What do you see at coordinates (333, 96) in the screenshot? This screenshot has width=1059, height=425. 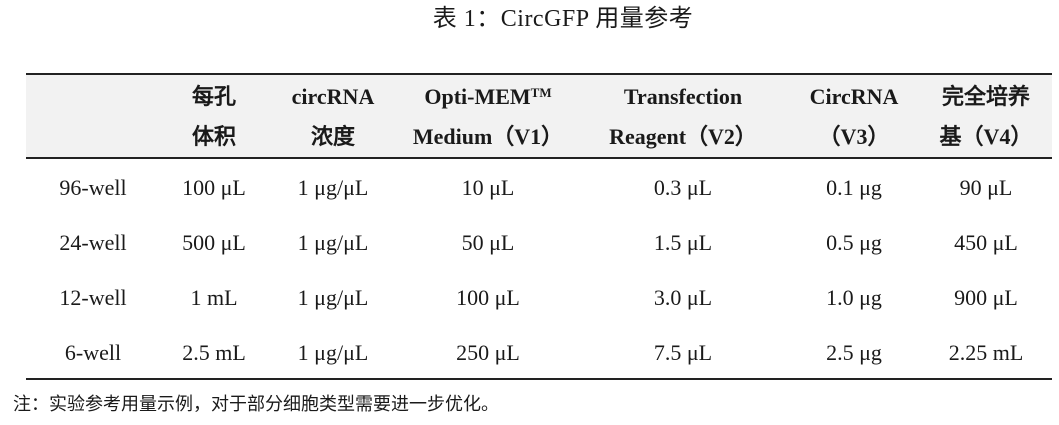 I see `header-circrna-concentration-line1: circRNA` at bounding box center [333, 96].